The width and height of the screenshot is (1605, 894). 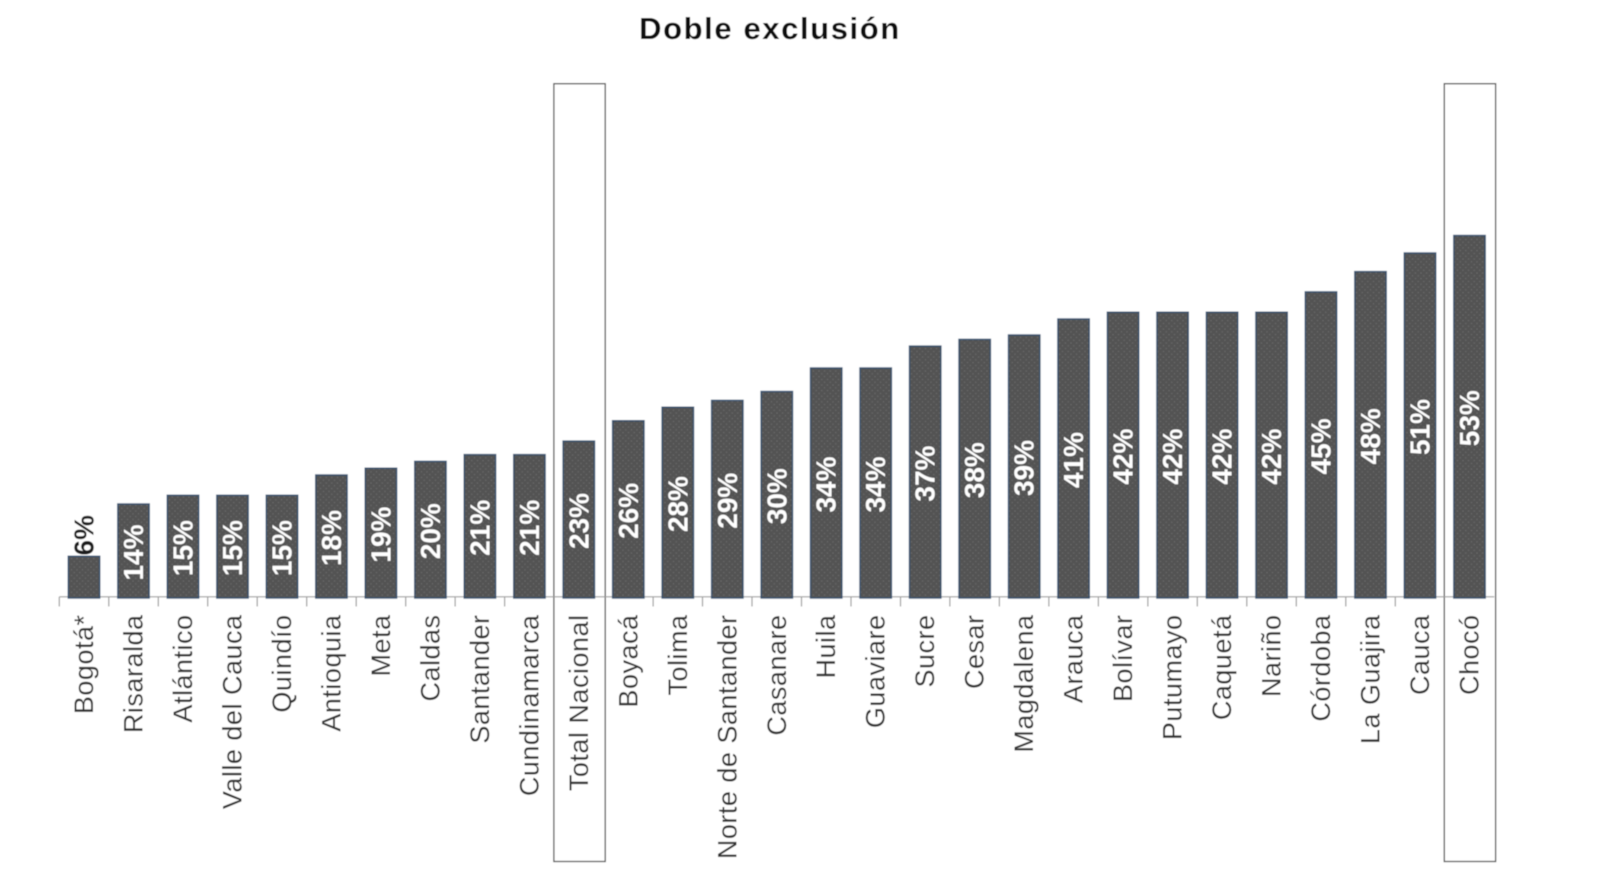 What do you see at coordinates (282, 664) in the screenshot?
I see `svg-text: Quindío` at bounding box center [282, 664].